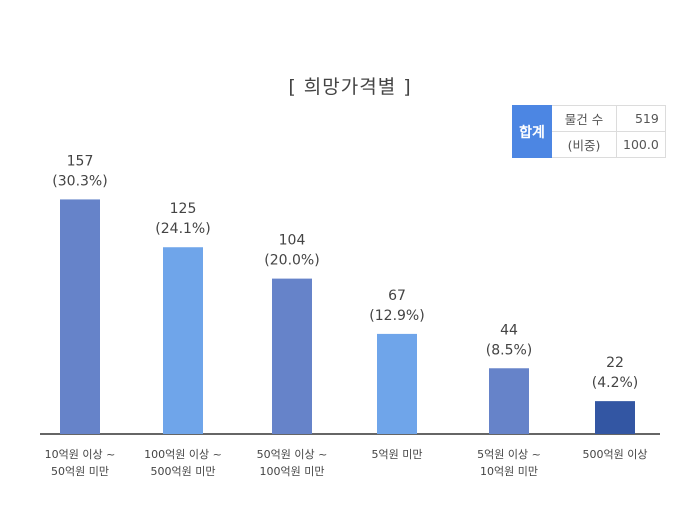 The width and height of the screenshot is (700, 510). I want to click on percent-label-1: (30.3%), so click(79, 181).